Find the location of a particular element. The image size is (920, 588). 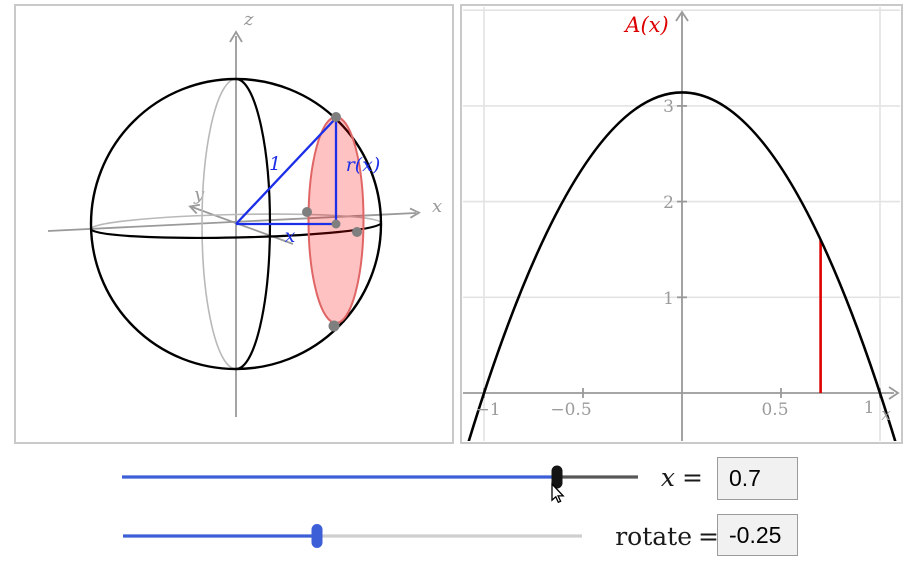

x-tick-label-neg05: −0.5 is located at coordinates (570, 410).